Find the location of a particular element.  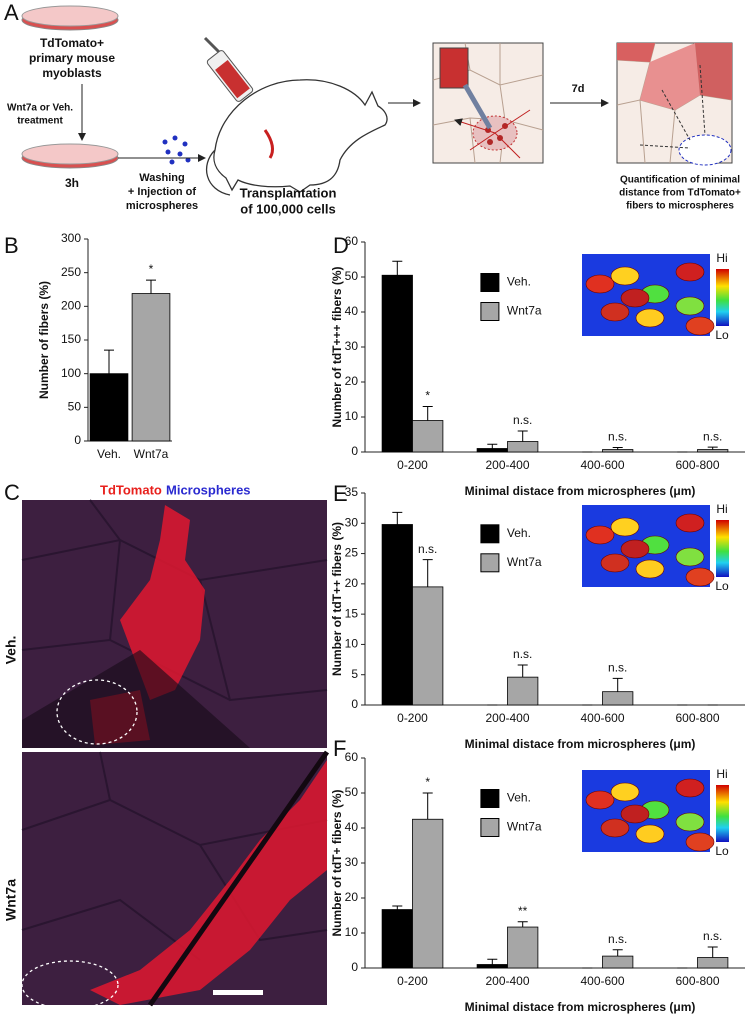

panel-letter: F is located at coordinates (339, 748).